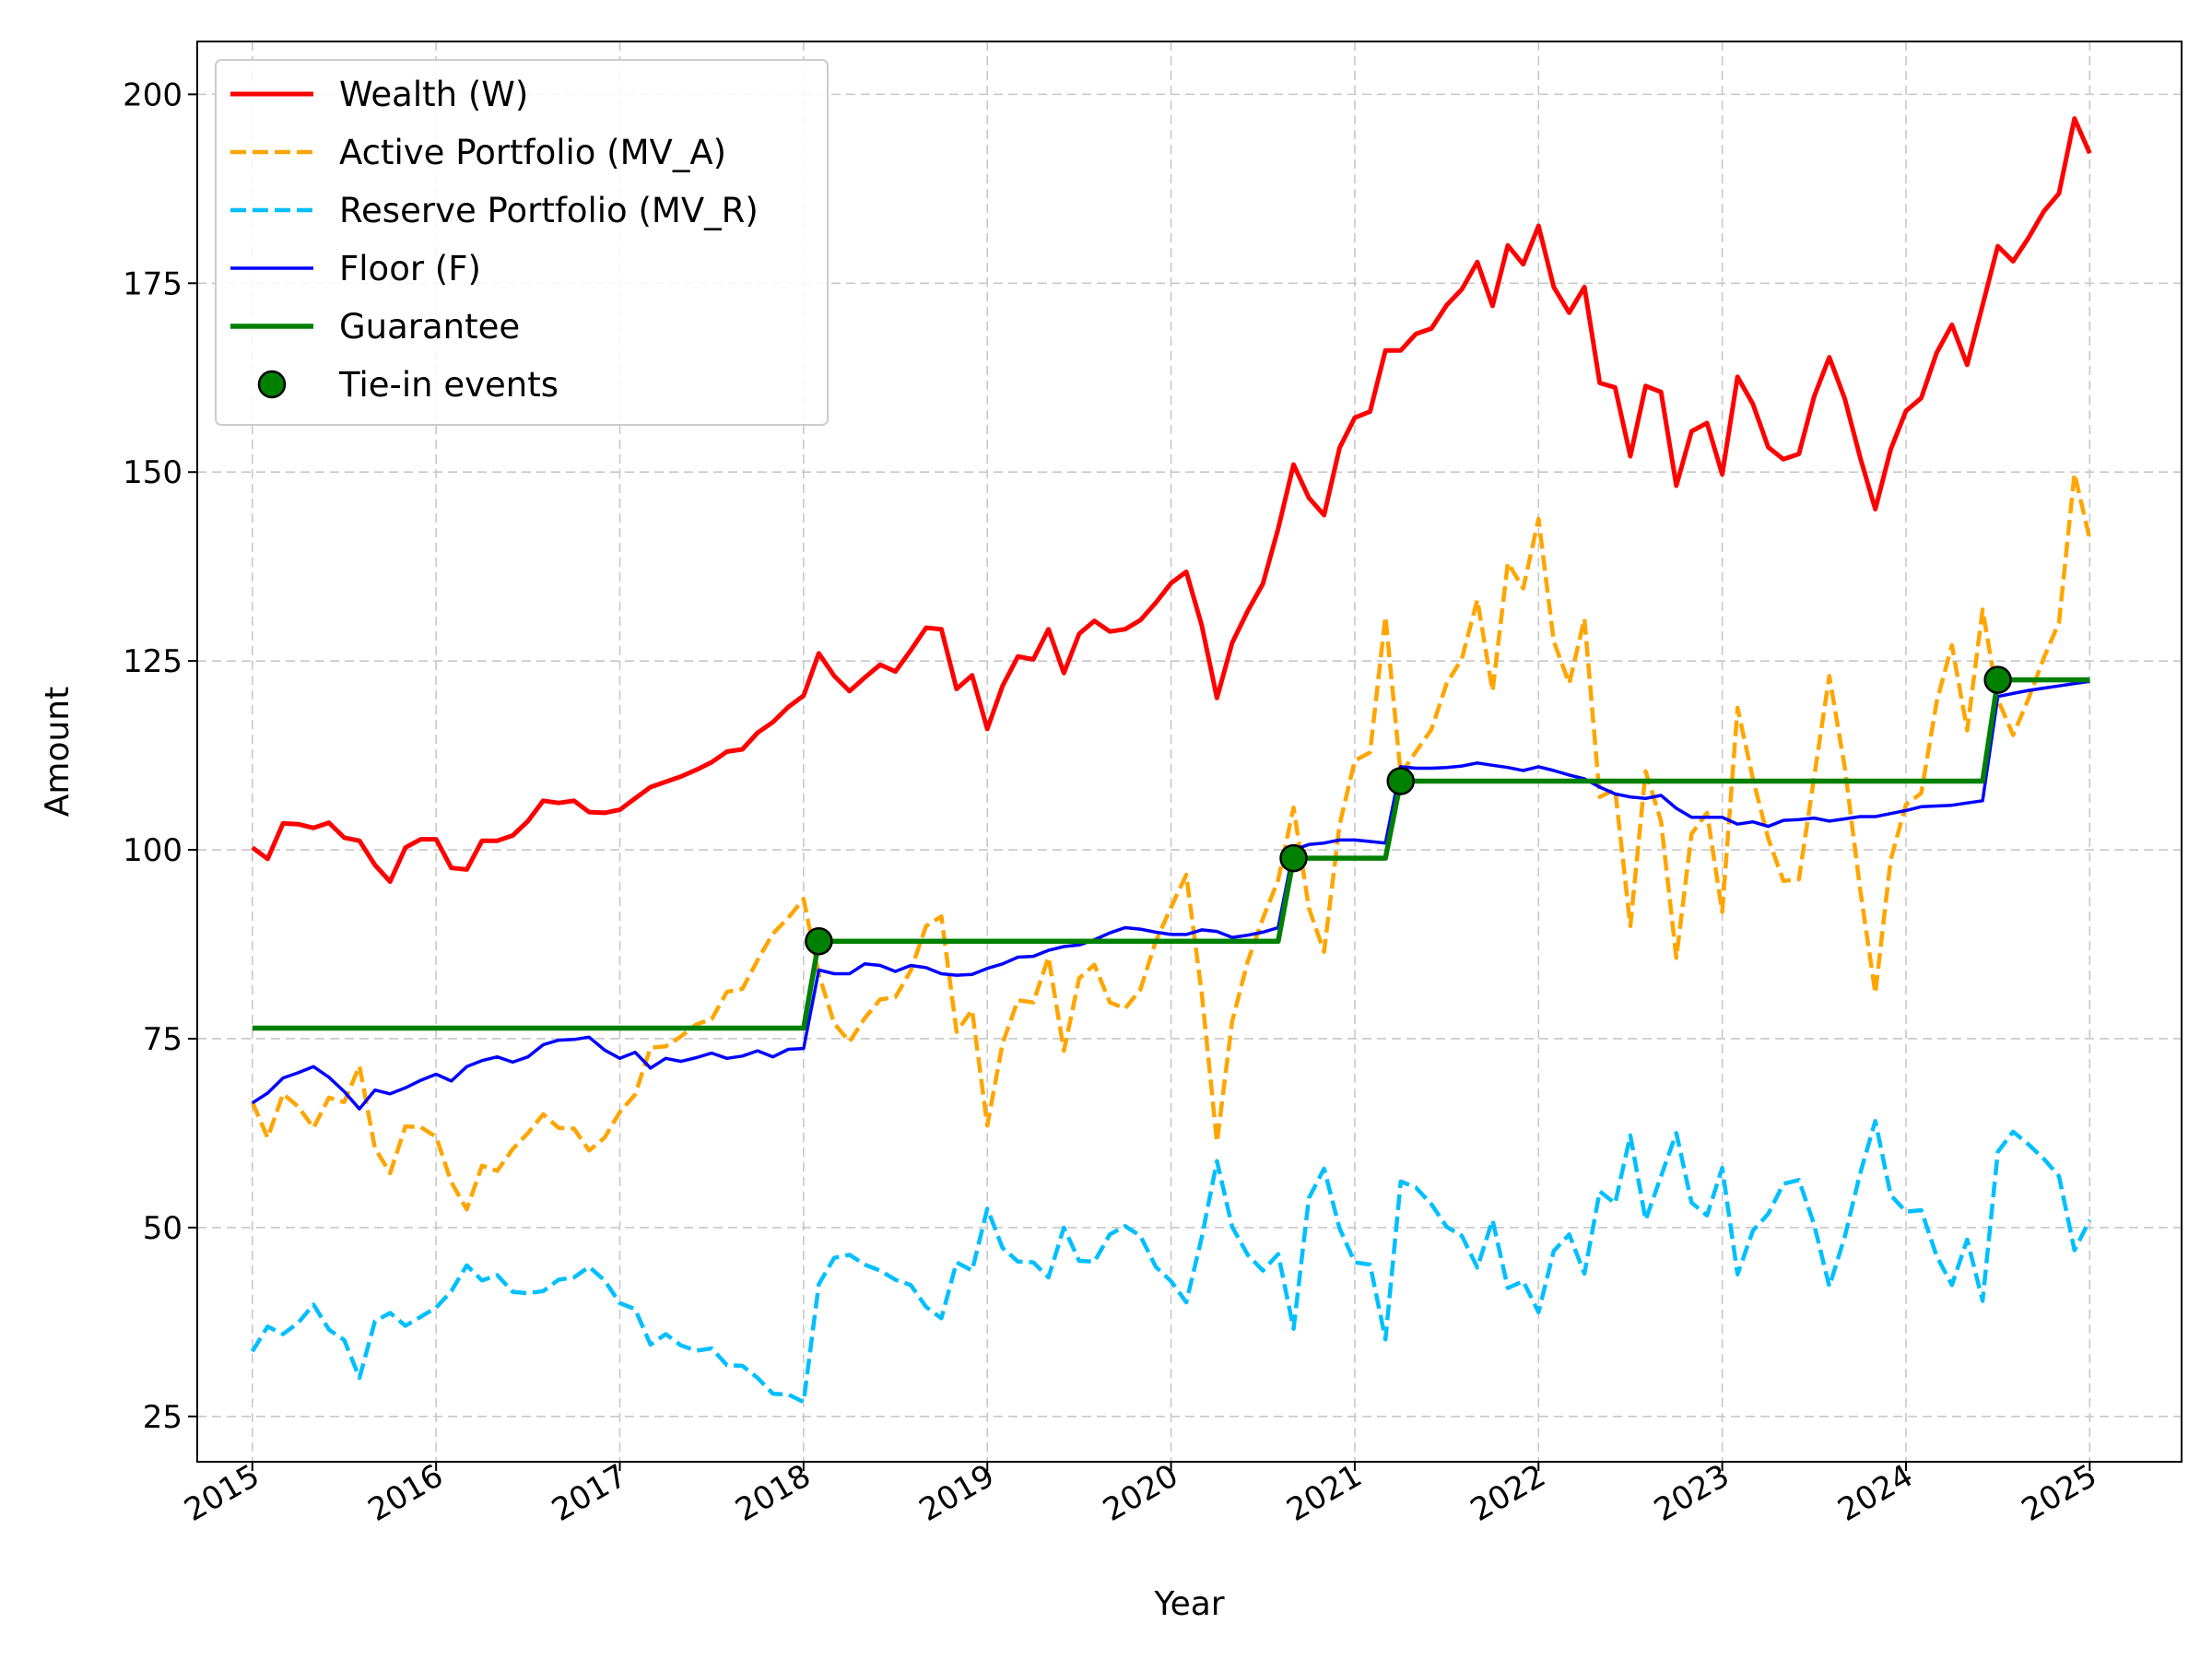 This screenshot has width=2212, height=1659. Describe the element at coordinates (1408, 810) in the screenshot. I see `tie-in-markers` at that location.